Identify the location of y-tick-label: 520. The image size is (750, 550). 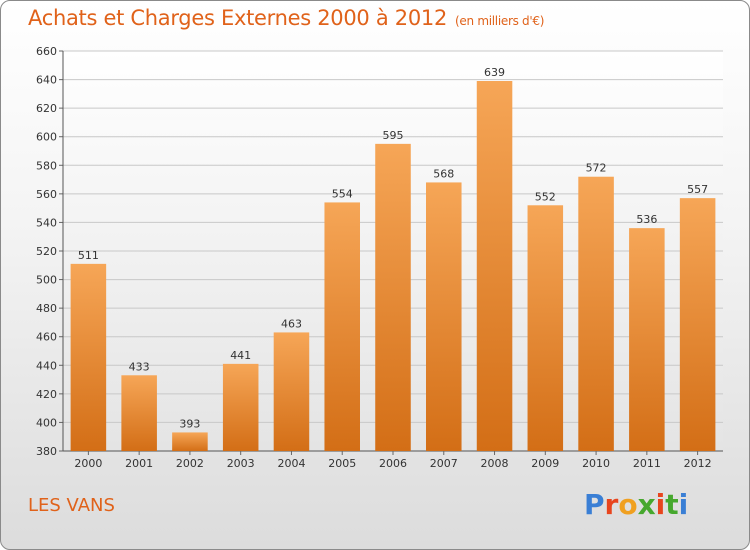
(46, 251).